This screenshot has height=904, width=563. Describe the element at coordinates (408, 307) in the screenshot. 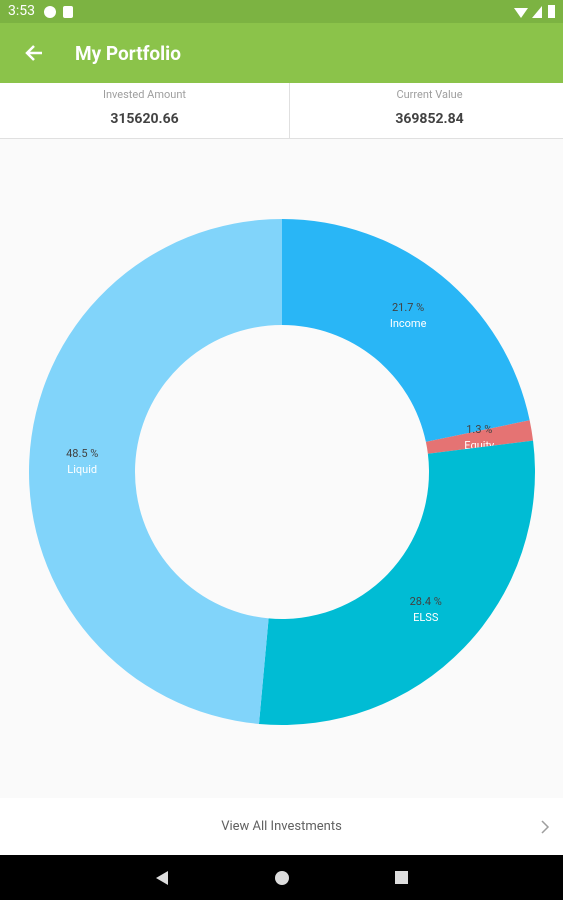

I see `slice-value-label: 21.7 %` at that location.